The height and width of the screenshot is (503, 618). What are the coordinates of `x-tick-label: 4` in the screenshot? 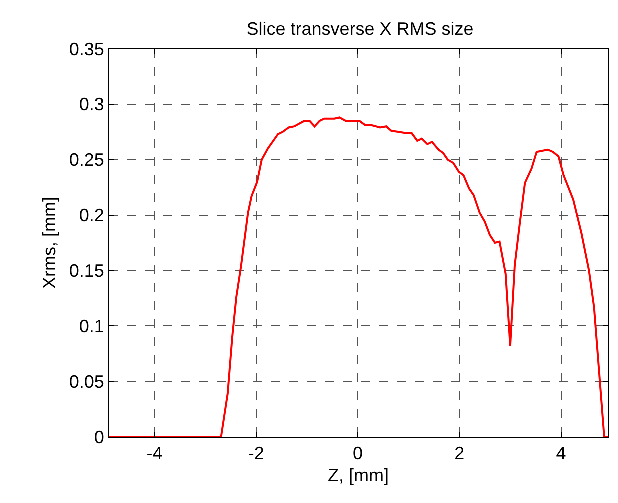 It's located at (561, 454).